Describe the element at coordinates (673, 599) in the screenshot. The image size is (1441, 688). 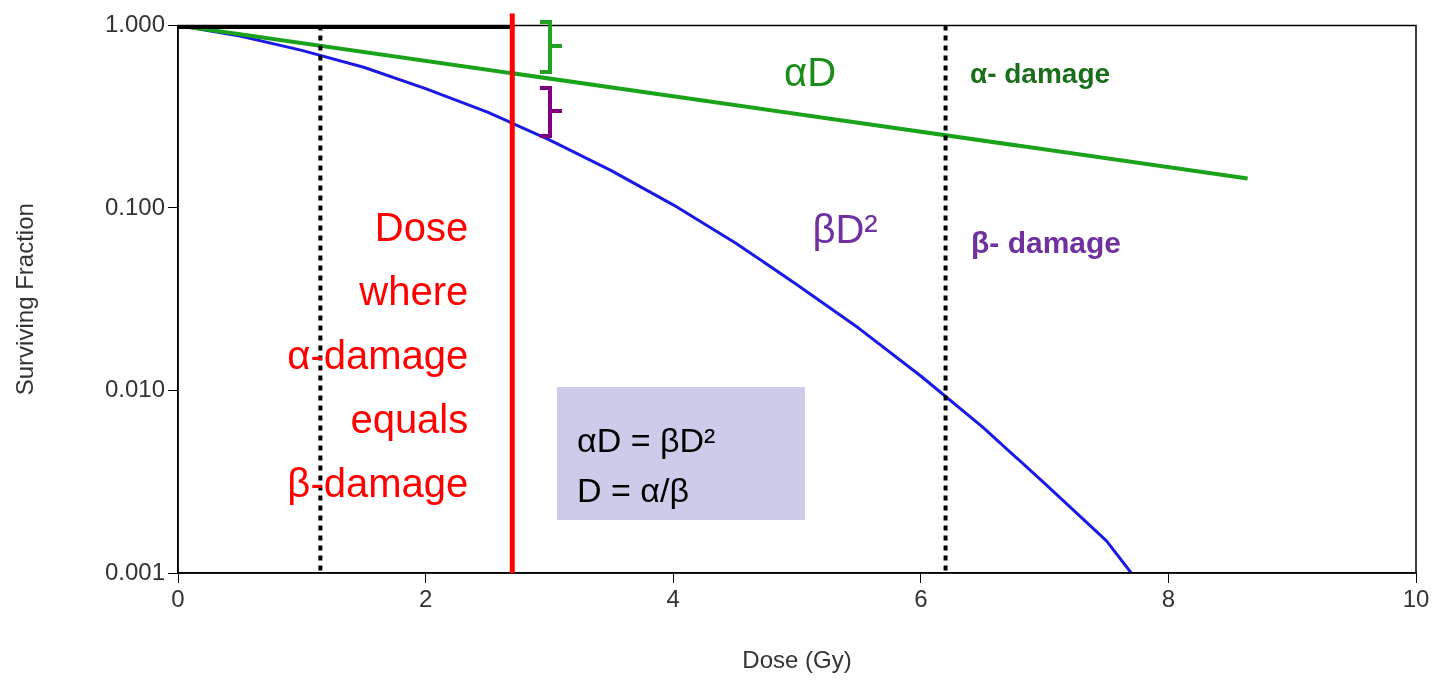
I see `x-tick-label: 4` at that location.